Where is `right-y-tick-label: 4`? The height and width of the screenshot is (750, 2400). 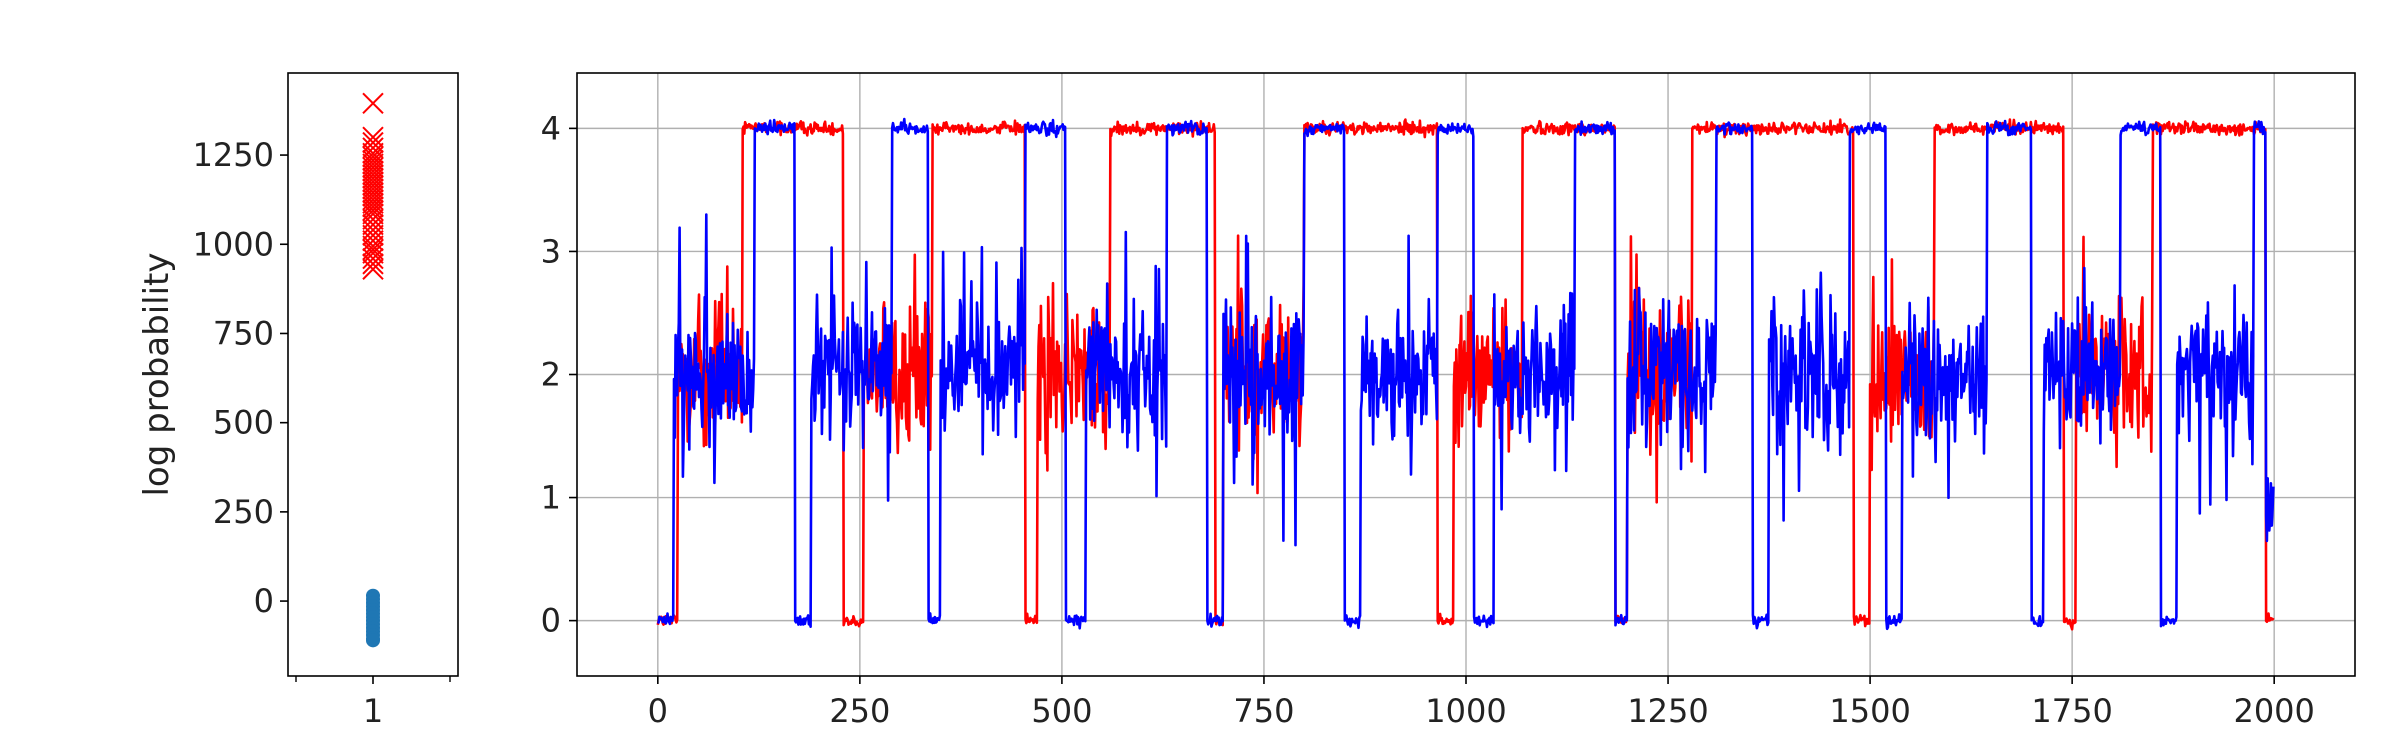 right-y-tick-label: 4 is located at coordinates (551, 128).